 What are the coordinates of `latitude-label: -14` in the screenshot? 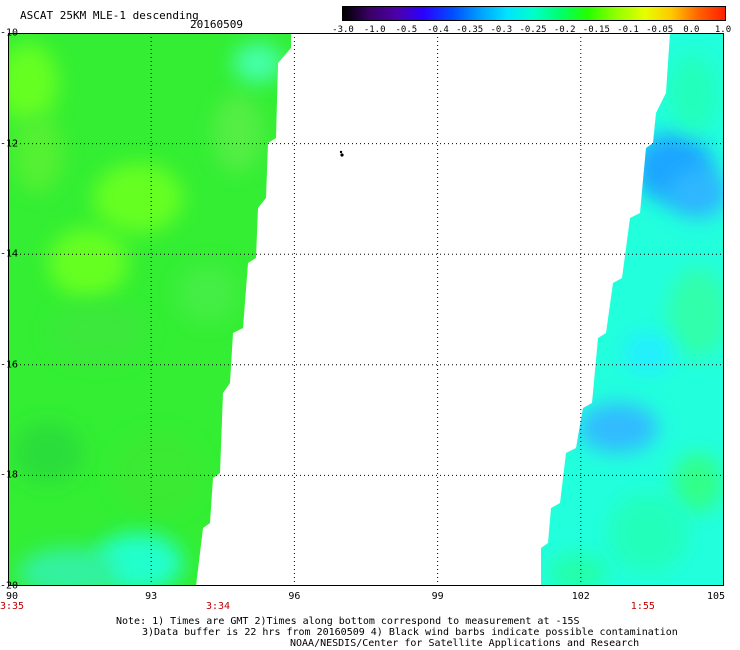 It's located at (9, 254).